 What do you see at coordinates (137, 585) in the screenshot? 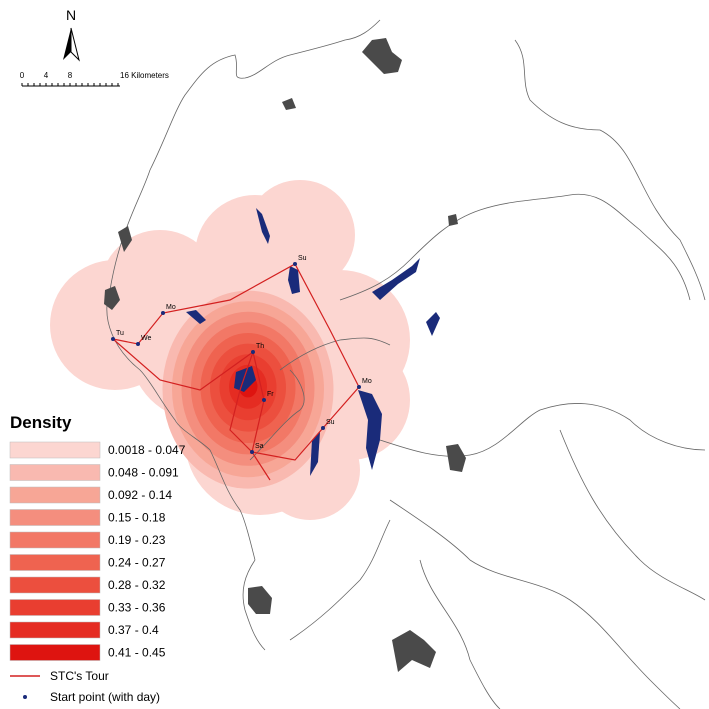
I see `legend-label: 0.28 - 0.32` at bounding box center [137, 585].